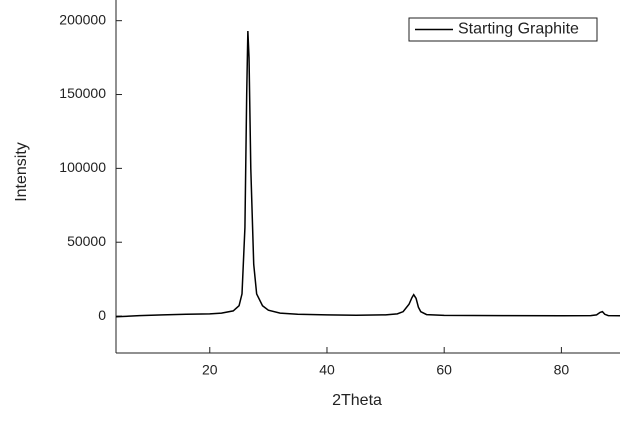 The height and width of the screenshot is (421, 640). What do you see at coordinates (357, 400) in the screenshot?
I see `x-axis-label: 2Theta` at bounding box center [357, 400].